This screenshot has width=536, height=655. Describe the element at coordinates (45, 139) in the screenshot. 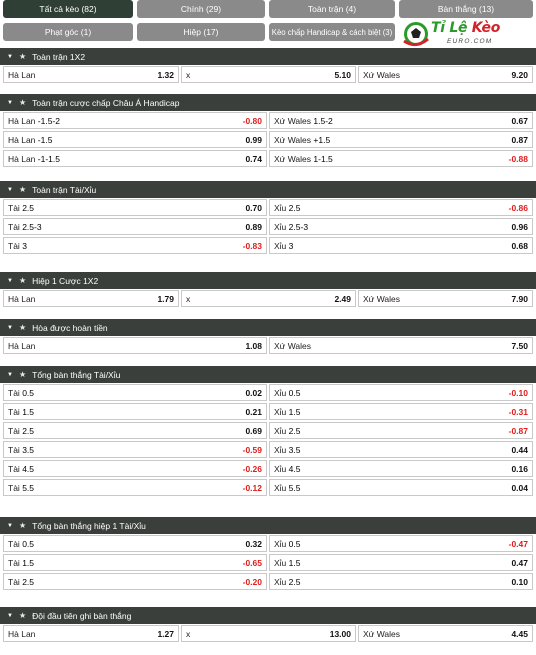

I see `handicap-line: -1.5` at that location.